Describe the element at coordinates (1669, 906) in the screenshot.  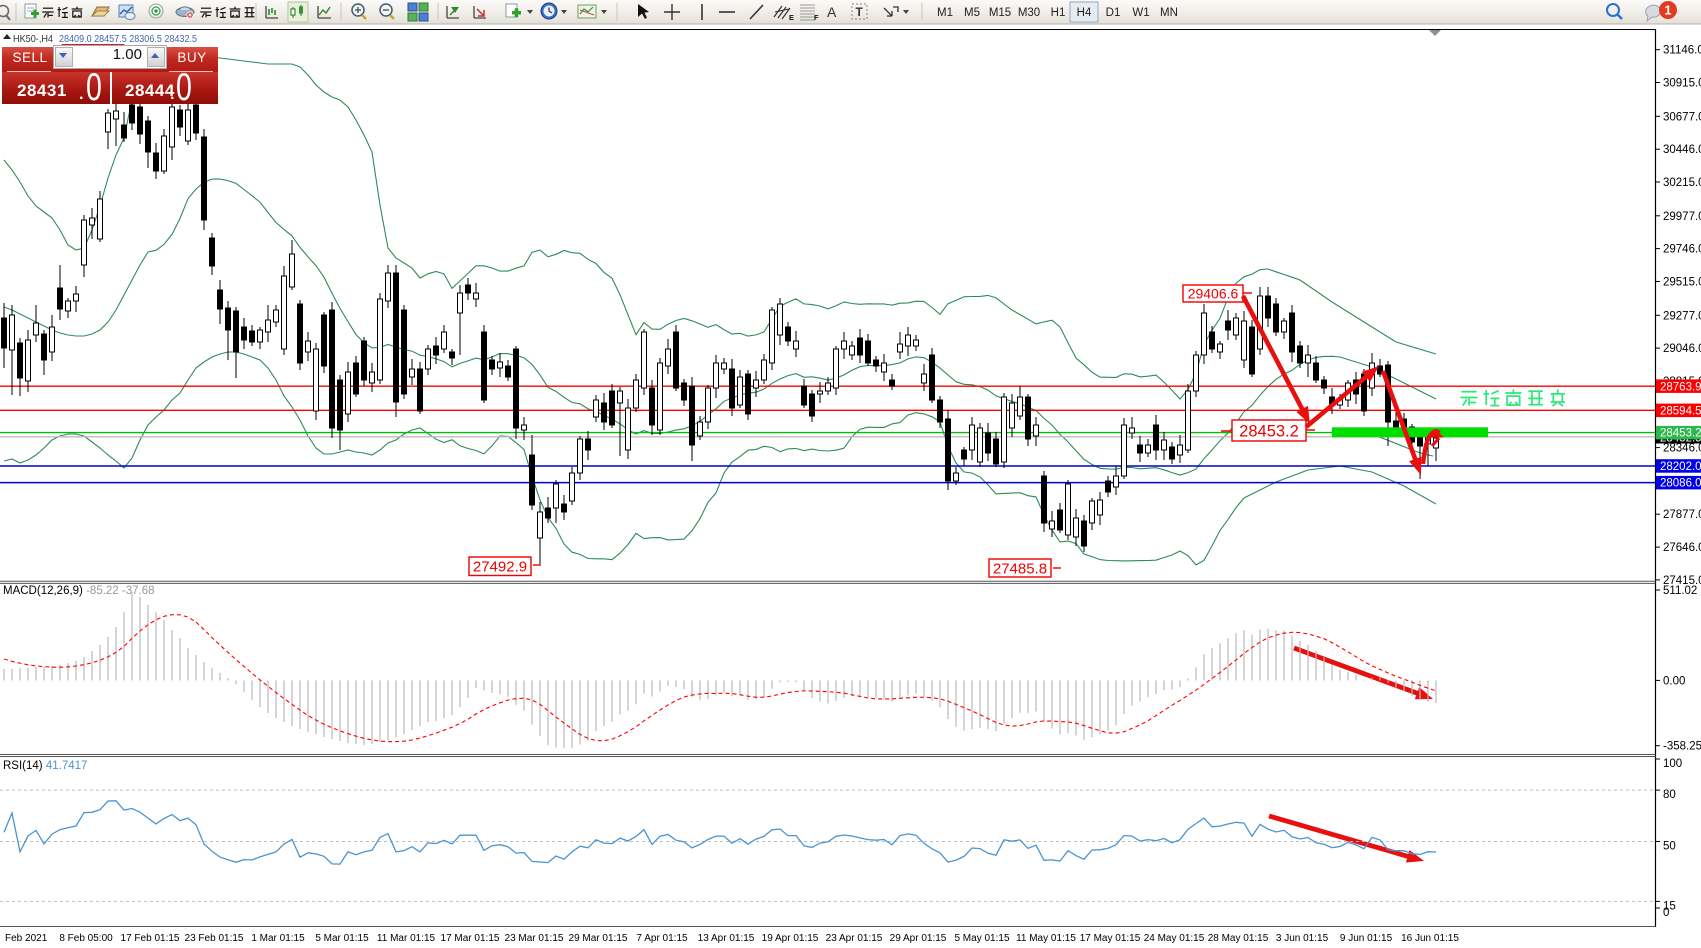
I see `svg-text: 15` at that location.